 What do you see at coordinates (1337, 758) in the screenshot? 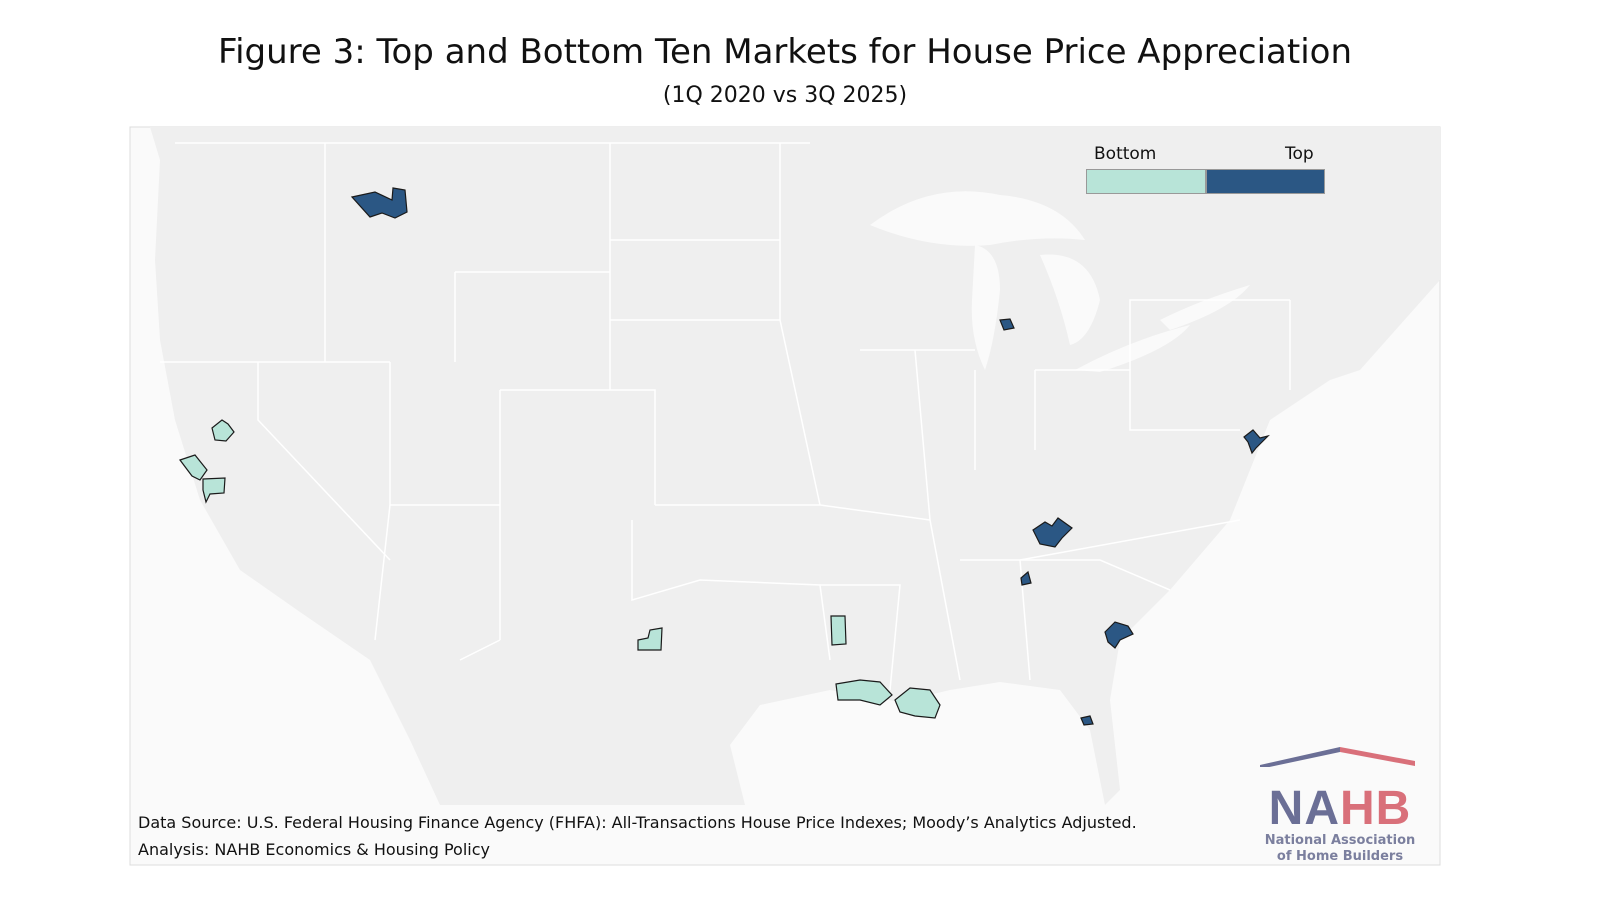
I see `house-roof-icon` at bounding box center [1337, 758].